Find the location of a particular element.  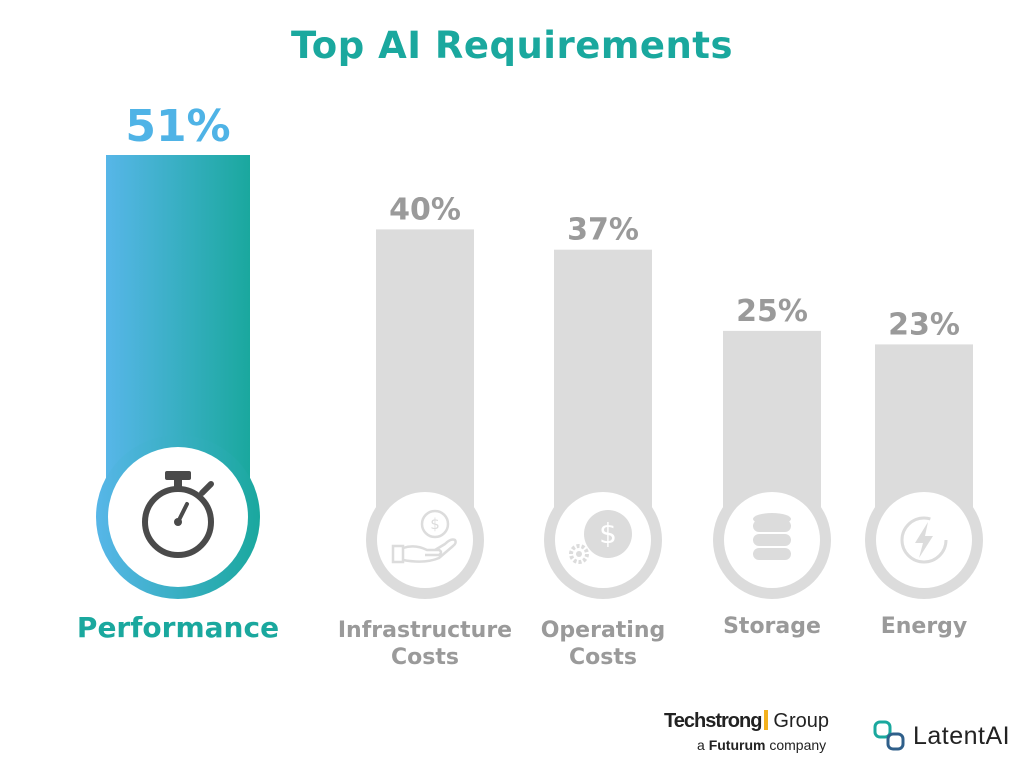

techstrong-name: Techstrong is located at coordinates (713, 721).